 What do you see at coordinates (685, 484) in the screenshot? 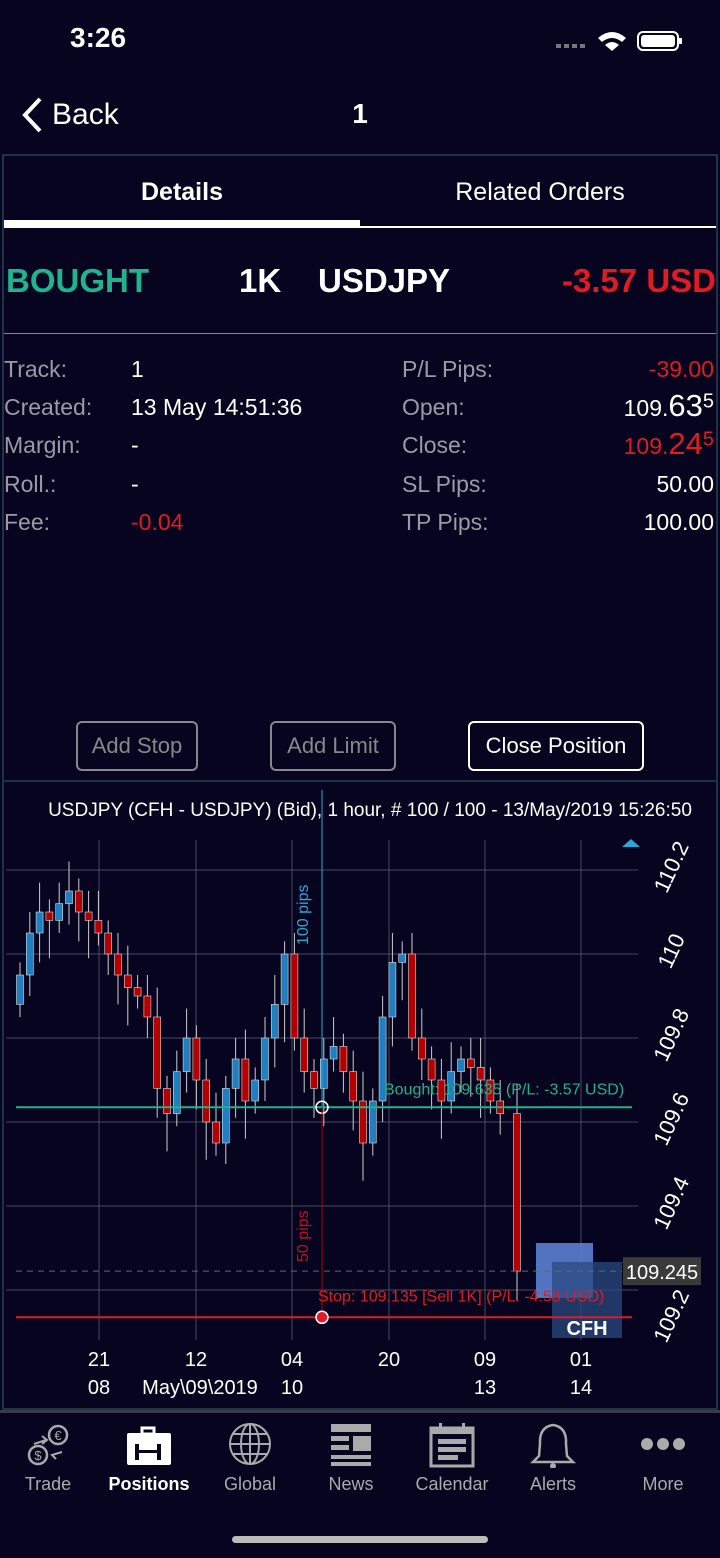
I see `detail-value: 50.00` at bounding box center [685, 484].